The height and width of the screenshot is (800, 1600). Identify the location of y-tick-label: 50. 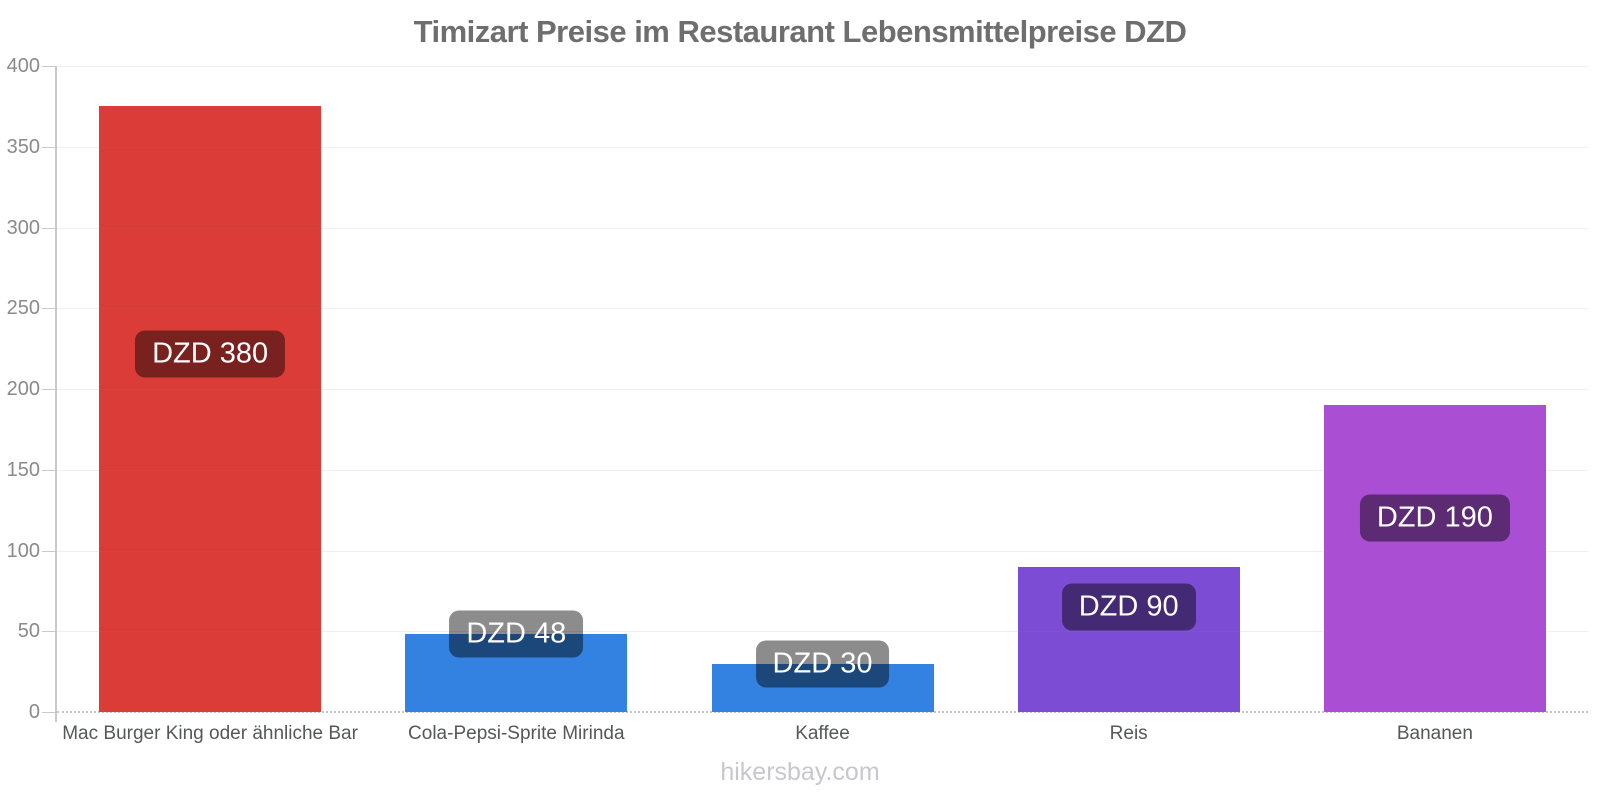
(28, 631).